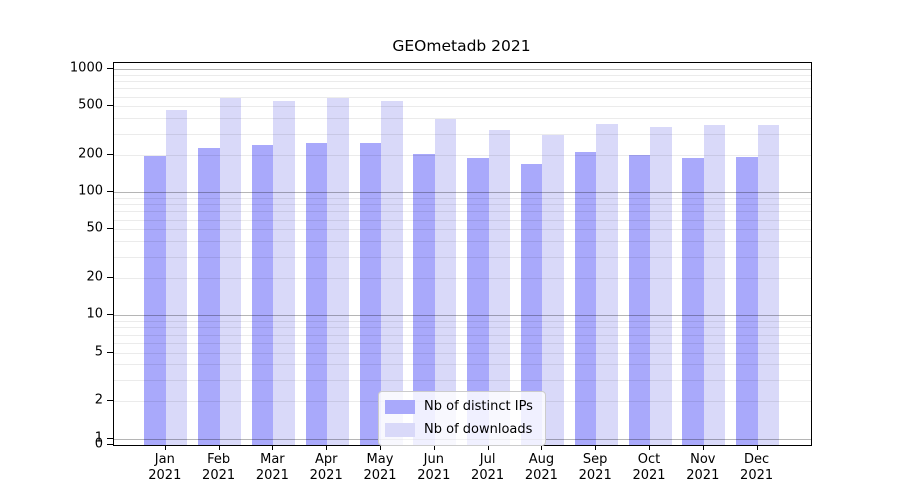 The width and height of the screenshot is (900, 500). Describe the element at coordinates (607, 284) in the screenshot. I see `bar-nb-of-downloads-sep-2021` at that location.